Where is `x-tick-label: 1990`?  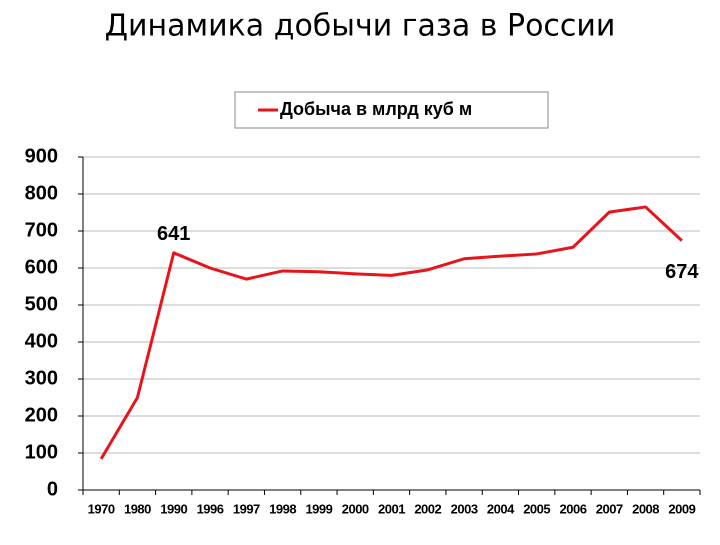
x-tick-label: 1990 is located at coordinates (173, 508).